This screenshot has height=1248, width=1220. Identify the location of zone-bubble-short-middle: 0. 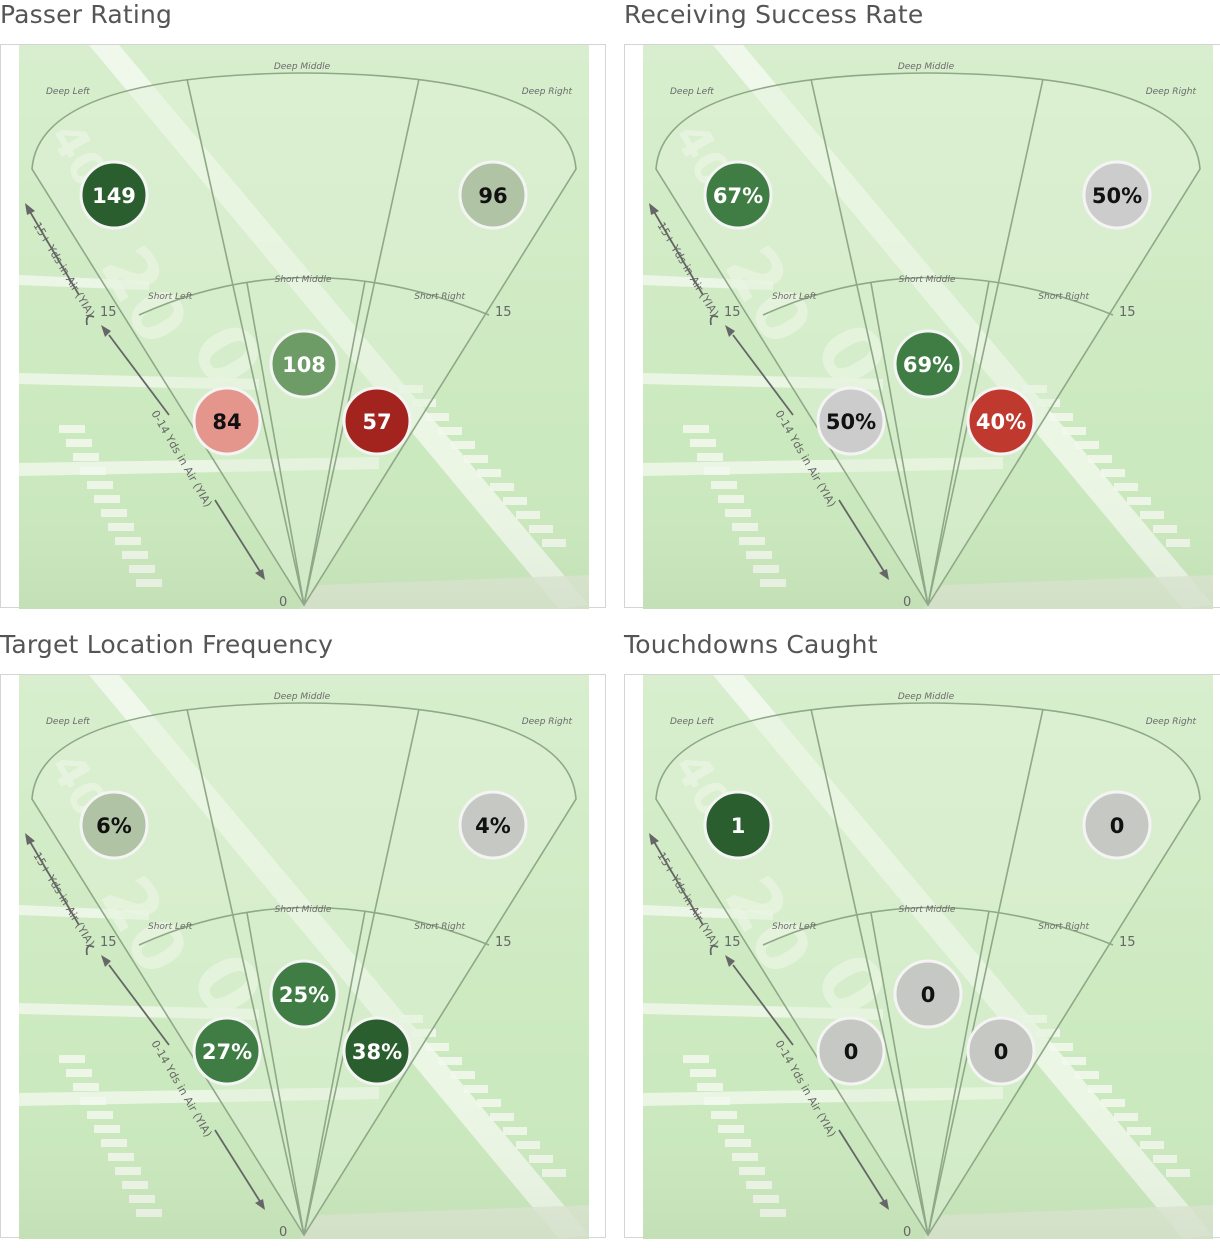
(928, 994).